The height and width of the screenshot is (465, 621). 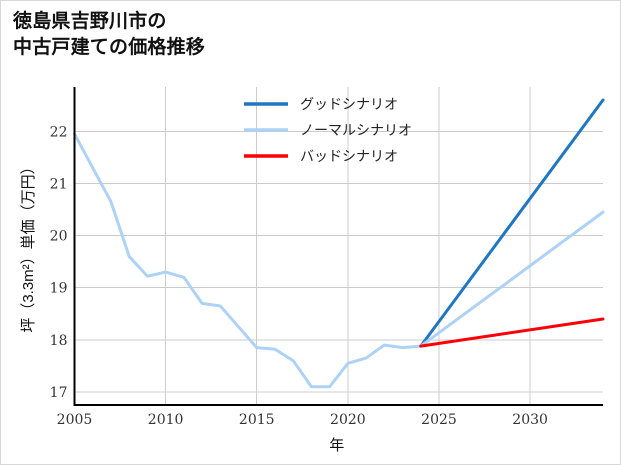 I want to click on x-axis-title: 年, so click(x=336, y=445).